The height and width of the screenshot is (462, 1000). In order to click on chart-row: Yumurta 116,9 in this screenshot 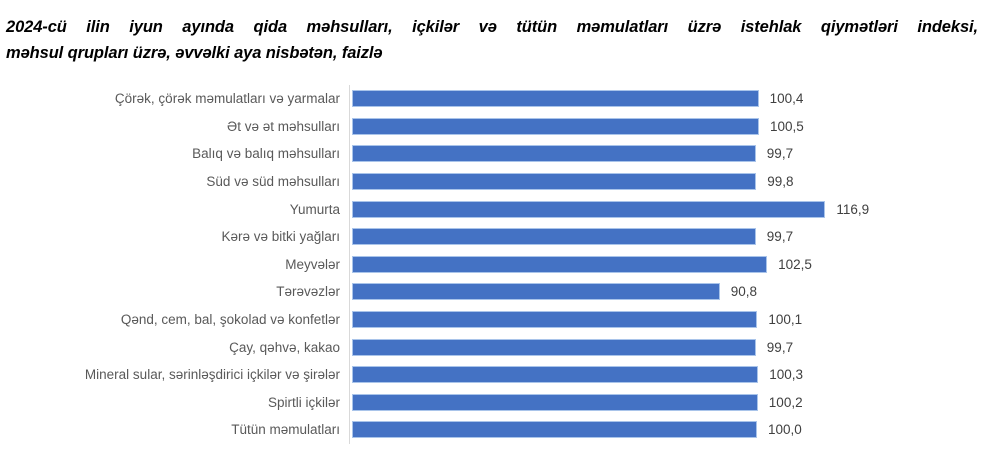, I will do `click(500, 209)`.